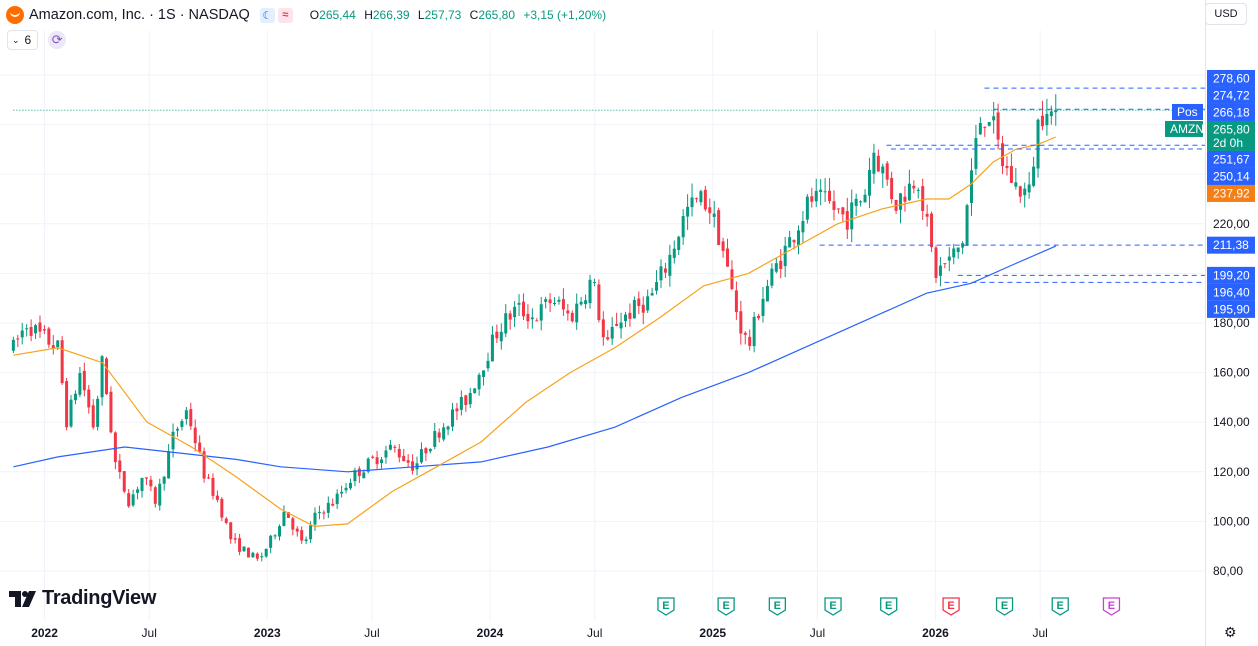  What do you see at coordinates (1231, 472) in the screenshot?
I see `y-tick-label: 120,00` at bounding box center [1231, 472].